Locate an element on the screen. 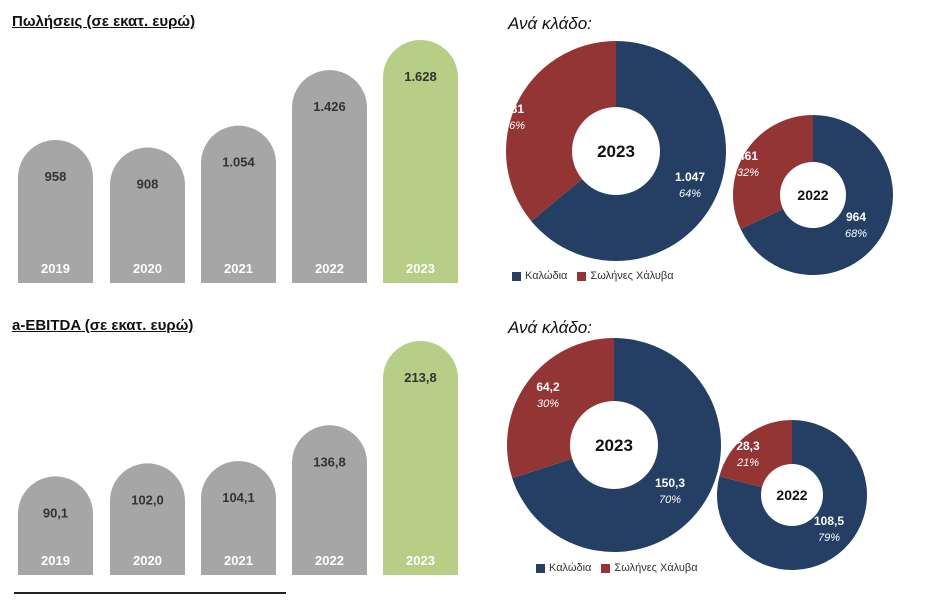 The width and height of the screenshot is (948, 602). bar-value-label: 102,0 is located at coordinates (147, 499).